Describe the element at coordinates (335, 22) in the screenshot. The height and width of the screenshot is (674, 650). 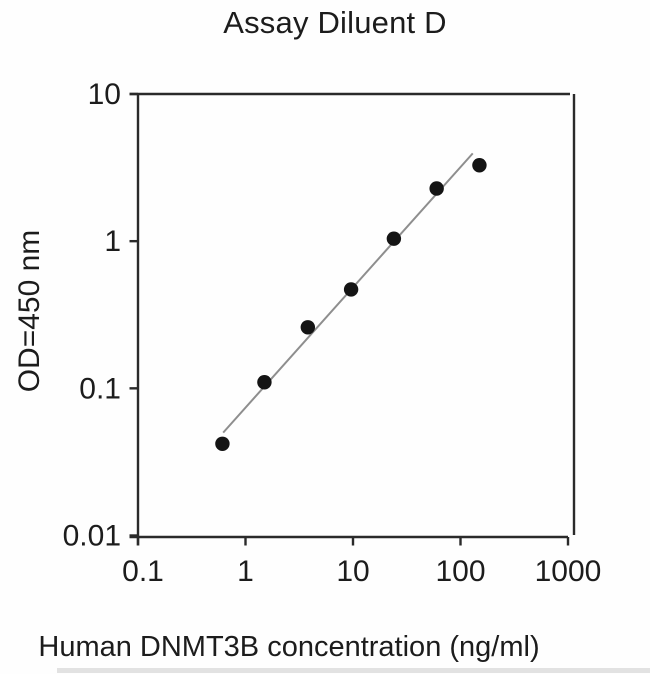
I see `chart-title: Assay Diluent D` at that location.